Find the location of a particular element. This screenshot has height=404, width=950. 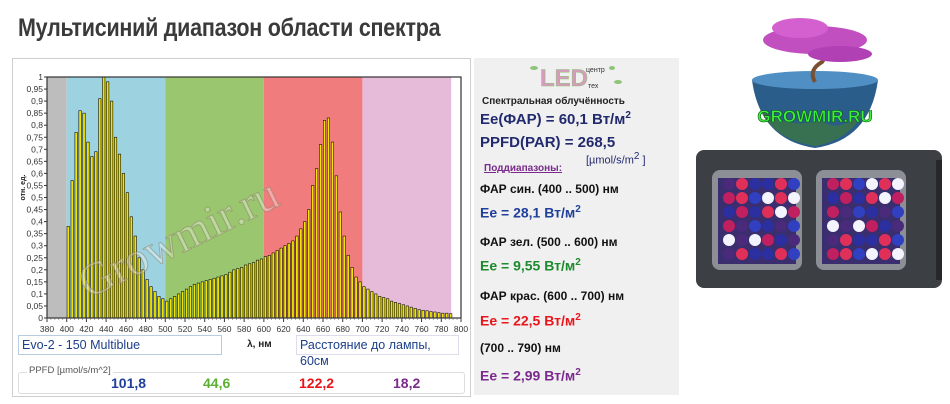

led-centr-logo: LED центр тех is located at coordinates (576, 78).